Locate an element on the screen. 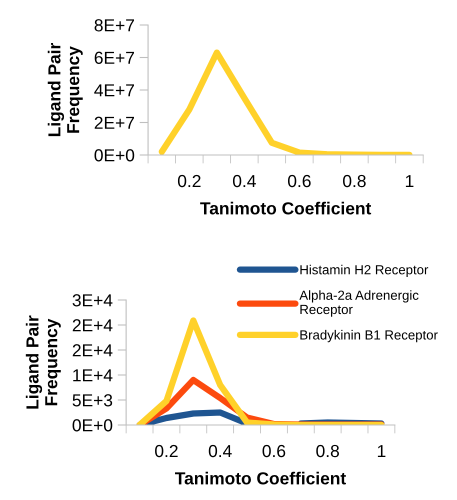 The image size is (457, 500). legend-label: Histamin H2 Receptor is located at coordinates (364, 271).